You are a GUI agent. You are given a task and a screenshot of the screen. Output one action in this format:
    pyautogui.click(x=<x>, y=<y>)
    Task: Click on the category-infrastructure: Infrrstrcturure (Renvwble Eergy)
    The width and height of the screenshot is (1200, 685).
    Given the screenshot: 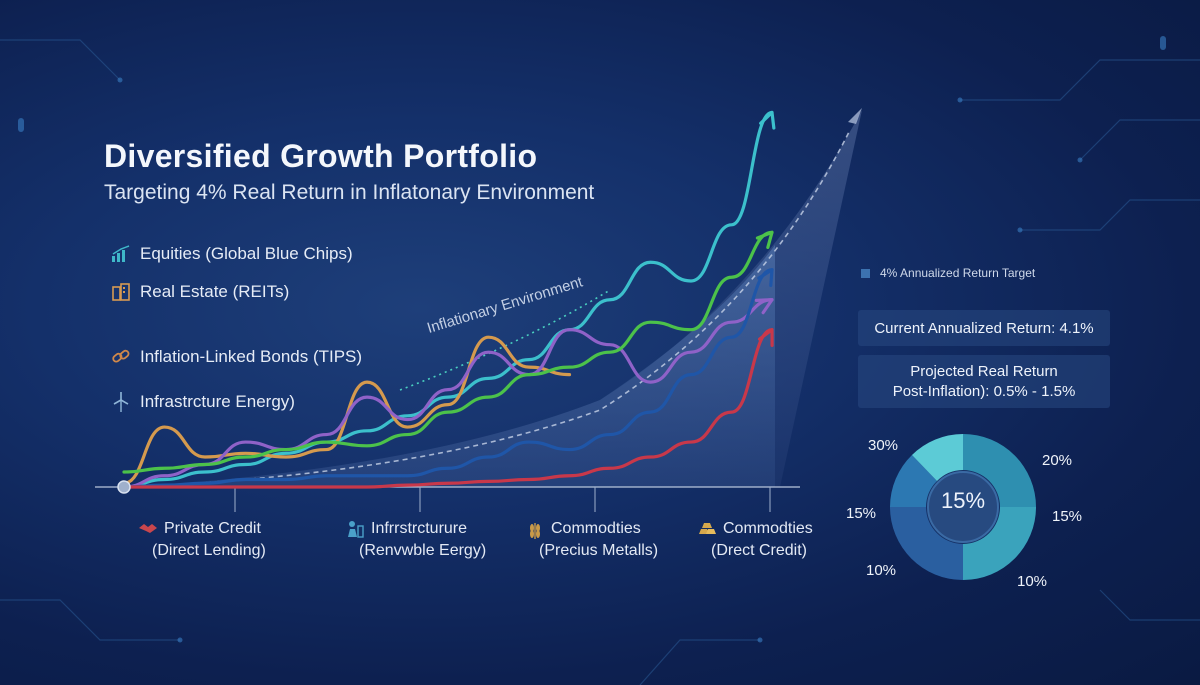 What is the action you would take?
    pyautogui.click(x=415, y=540)
    